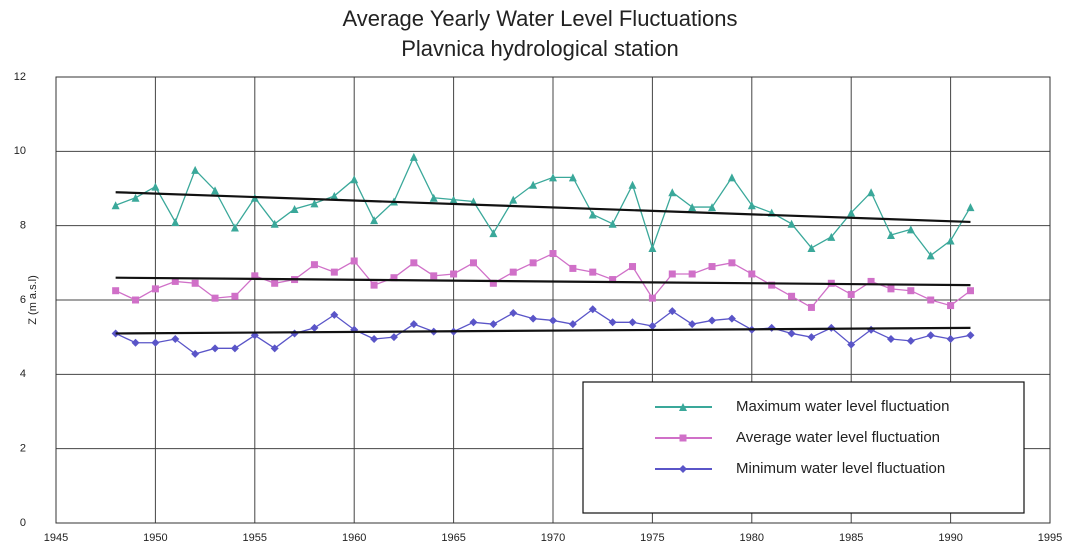 The height and width of the screenshot is (551, 1066). Describe the element at coordinates (838, 437) in the screenshot. I see `legend-label: Average water level fluctuation` at that location.